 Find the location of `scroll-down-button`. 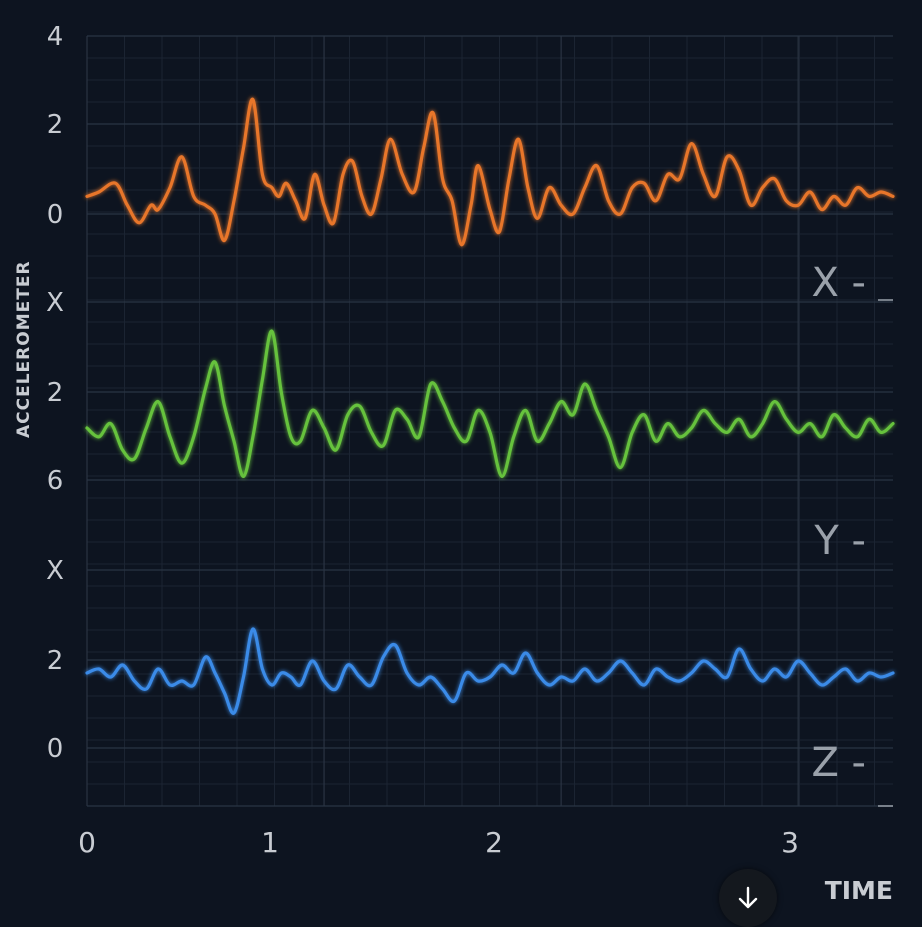

scroll-down-button is located at coordinates (748, 898).